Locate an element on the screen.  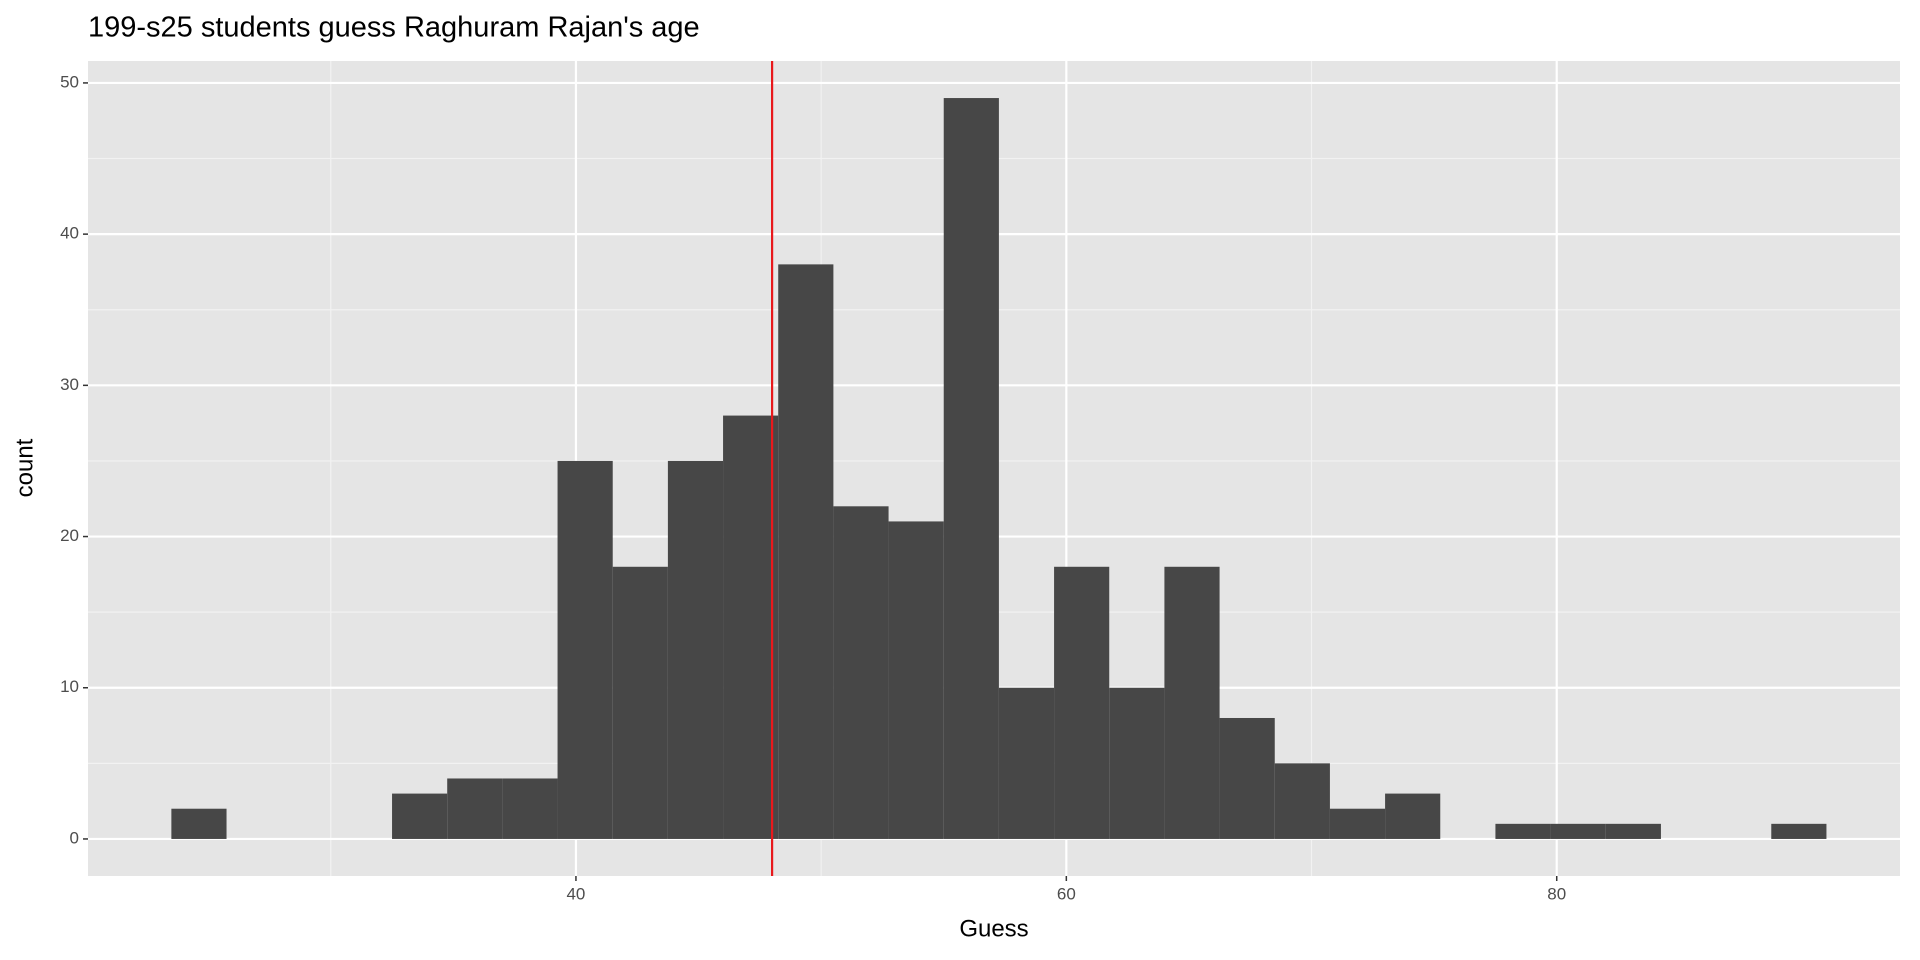
x-tick-label: 60 is located at coordinates (1066, 893).